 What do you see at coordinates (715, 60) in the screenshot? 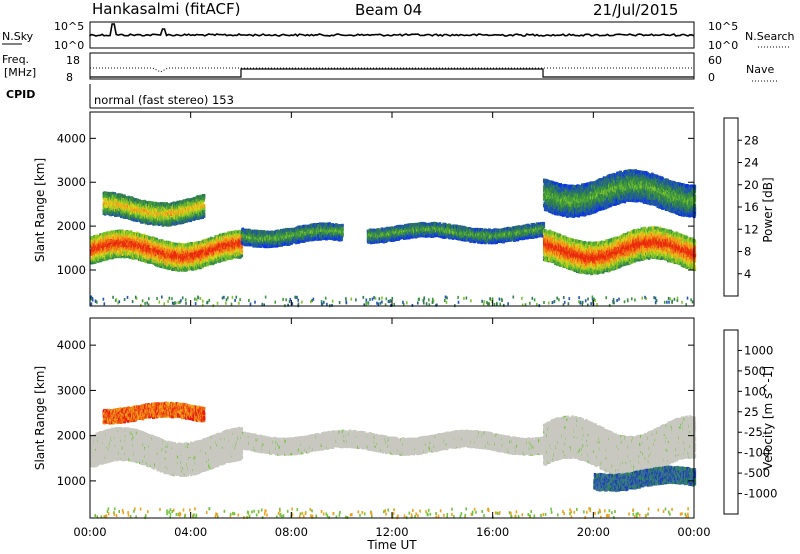
I see `nave-tick-top: 60` at bounding box center [715, 60].